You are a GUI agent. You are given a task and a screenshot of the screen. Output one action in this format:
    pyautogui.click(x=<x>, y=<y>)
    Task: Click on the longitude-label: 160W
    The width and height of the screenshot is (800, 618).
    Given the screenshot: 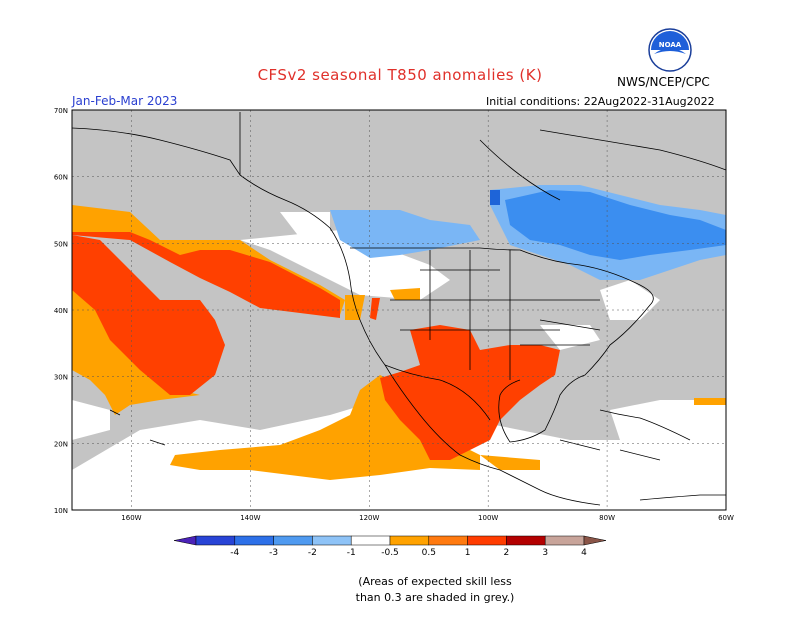 What is the action you would take?
    pyautogui.click(x=131, y=518)
    